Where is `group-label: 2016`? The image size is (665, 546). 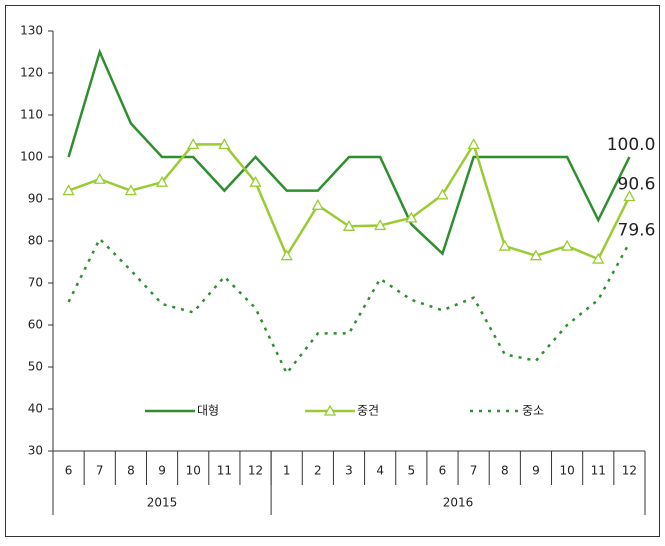
group-label: 2016 is located at coordinates (458, 503).